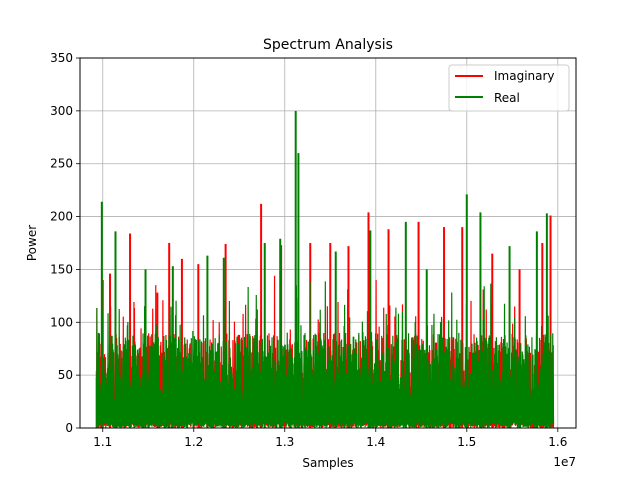 This screenshot has height=480, width=640. Describe the element at coordinates (193, 442) in the screenshot. I see `x-tick-label: 1.2` at that location.